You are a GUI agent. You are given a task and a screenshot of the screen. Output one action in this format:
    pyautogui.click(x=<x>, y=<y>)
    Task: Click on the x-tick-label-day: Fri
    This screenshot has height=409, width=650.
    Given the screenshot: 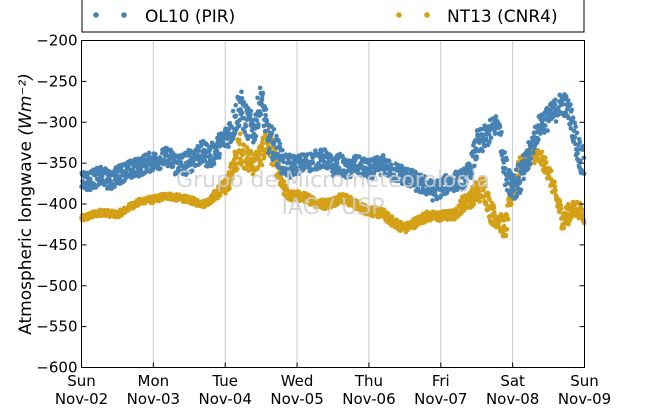 What is the action you would take?
    pyautogui.click(x=441, y=381)
    